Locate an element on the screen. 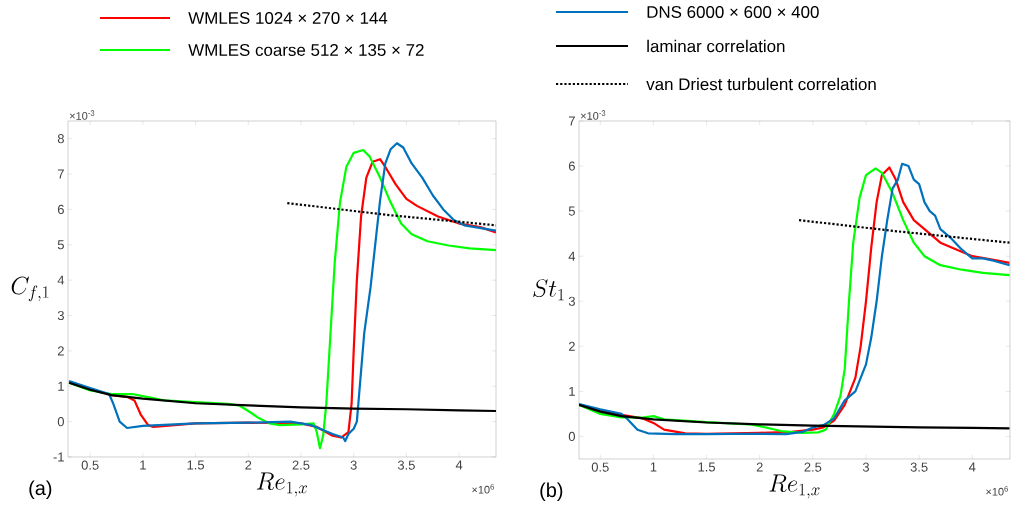 The width and height of the screenshot is (1016, 508). y-tick-label: 8 is located at coordinates (60, 139).